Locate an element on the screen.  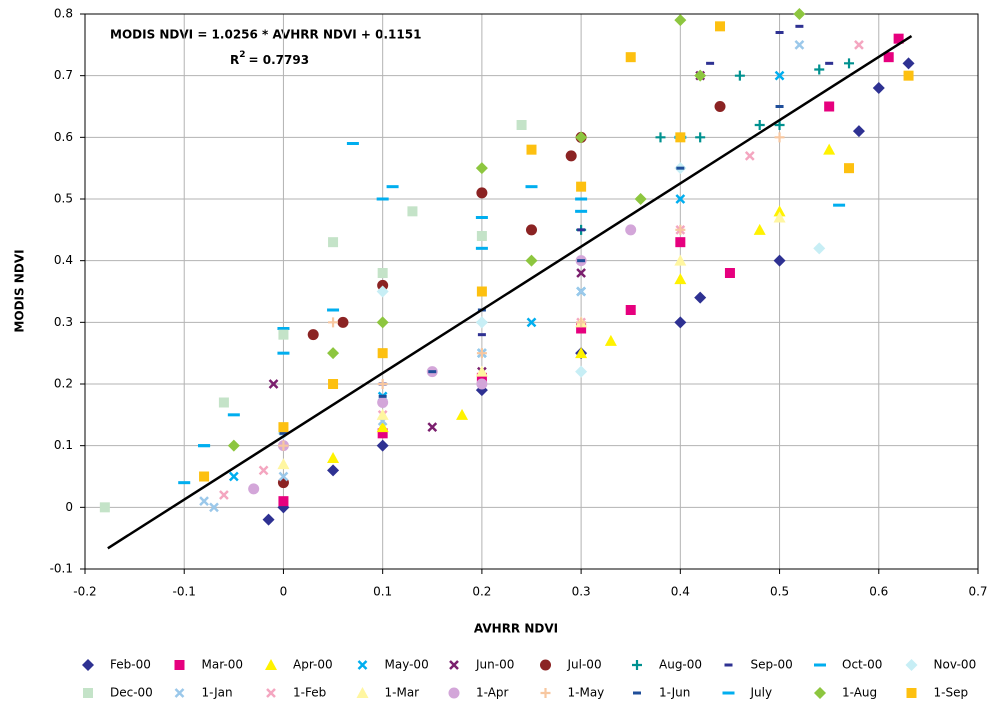
legend-item: Jun-00 is located at coordinates (481, 665).